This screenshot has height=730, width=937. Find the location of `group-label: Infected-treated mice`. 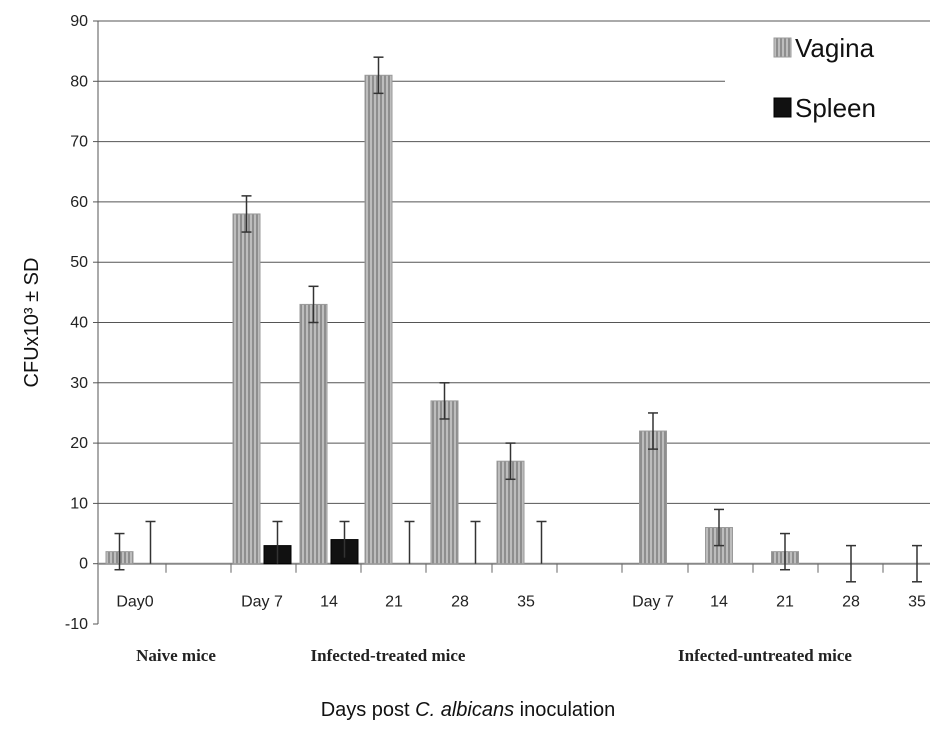

group-label: Infected-treated mice is located at coordinates (388, 655).